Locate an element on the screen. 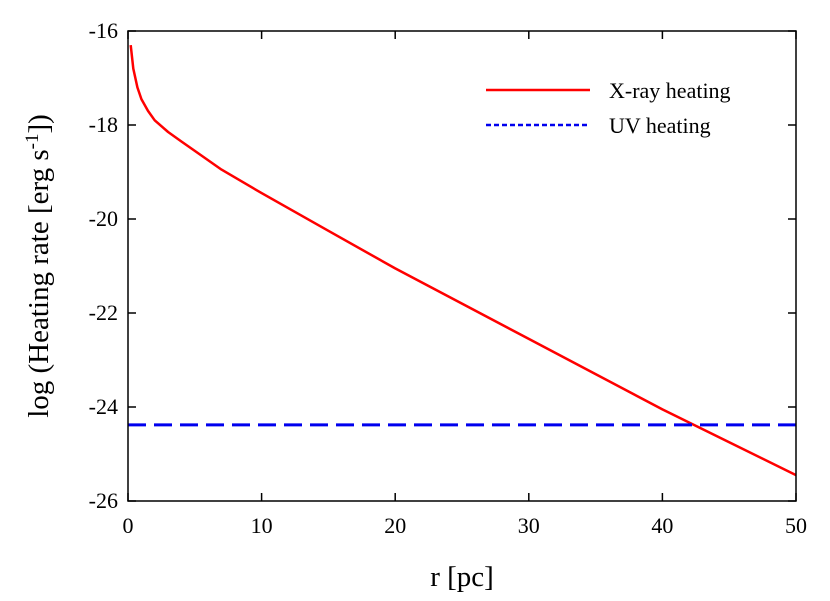 This screenshot has width=830, height=601. x-tick-label: 20 is located at coordinates (395, 525).